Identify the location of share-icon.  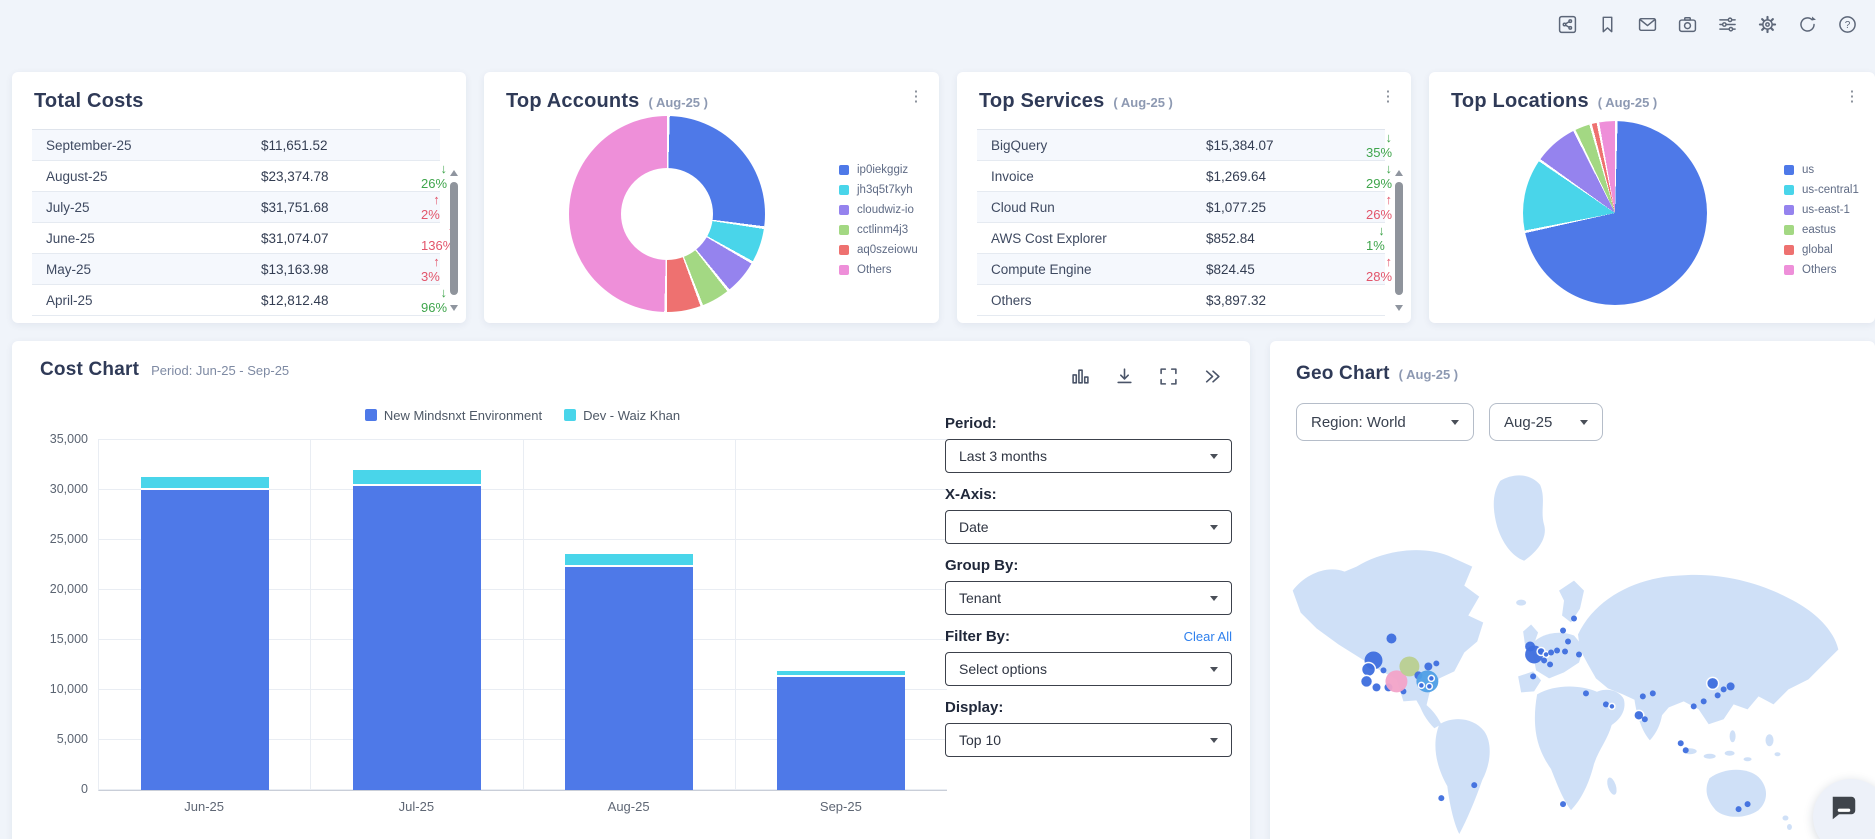
(1567, 24).